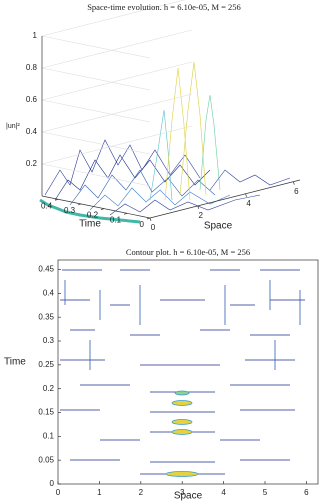 This screenshot has height=501, width=324. I want to click on y-tick-label: 0.35, so click(46, 316).